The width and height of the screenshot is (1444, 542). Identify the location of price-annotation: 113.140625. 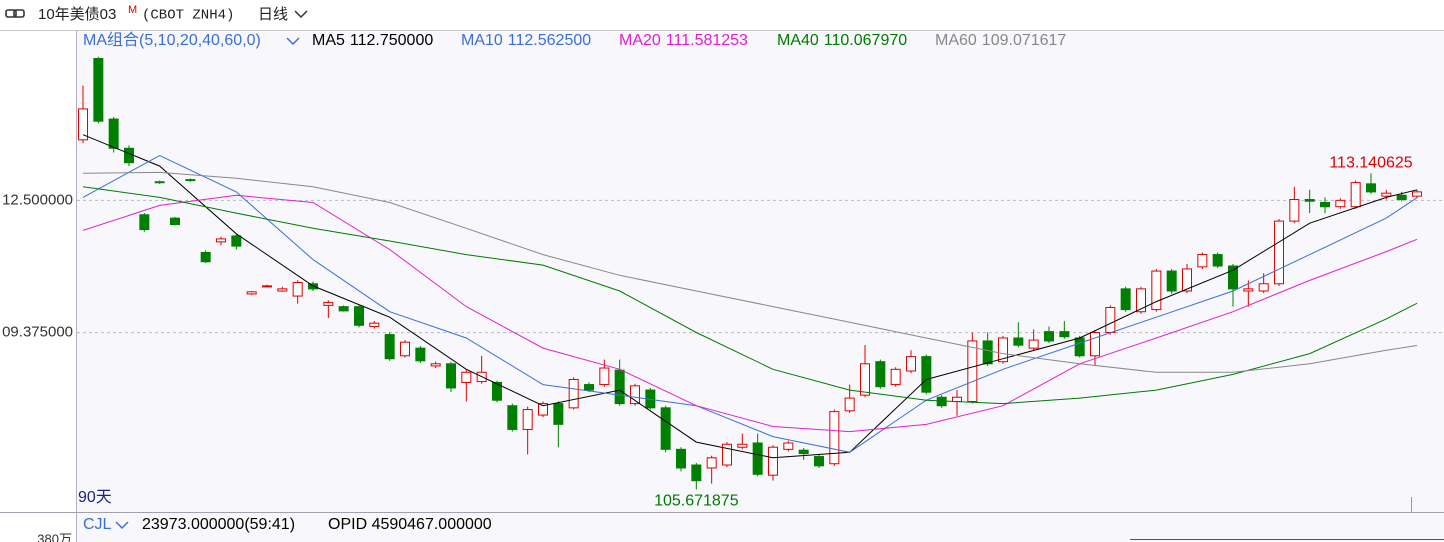
(1370, 162).